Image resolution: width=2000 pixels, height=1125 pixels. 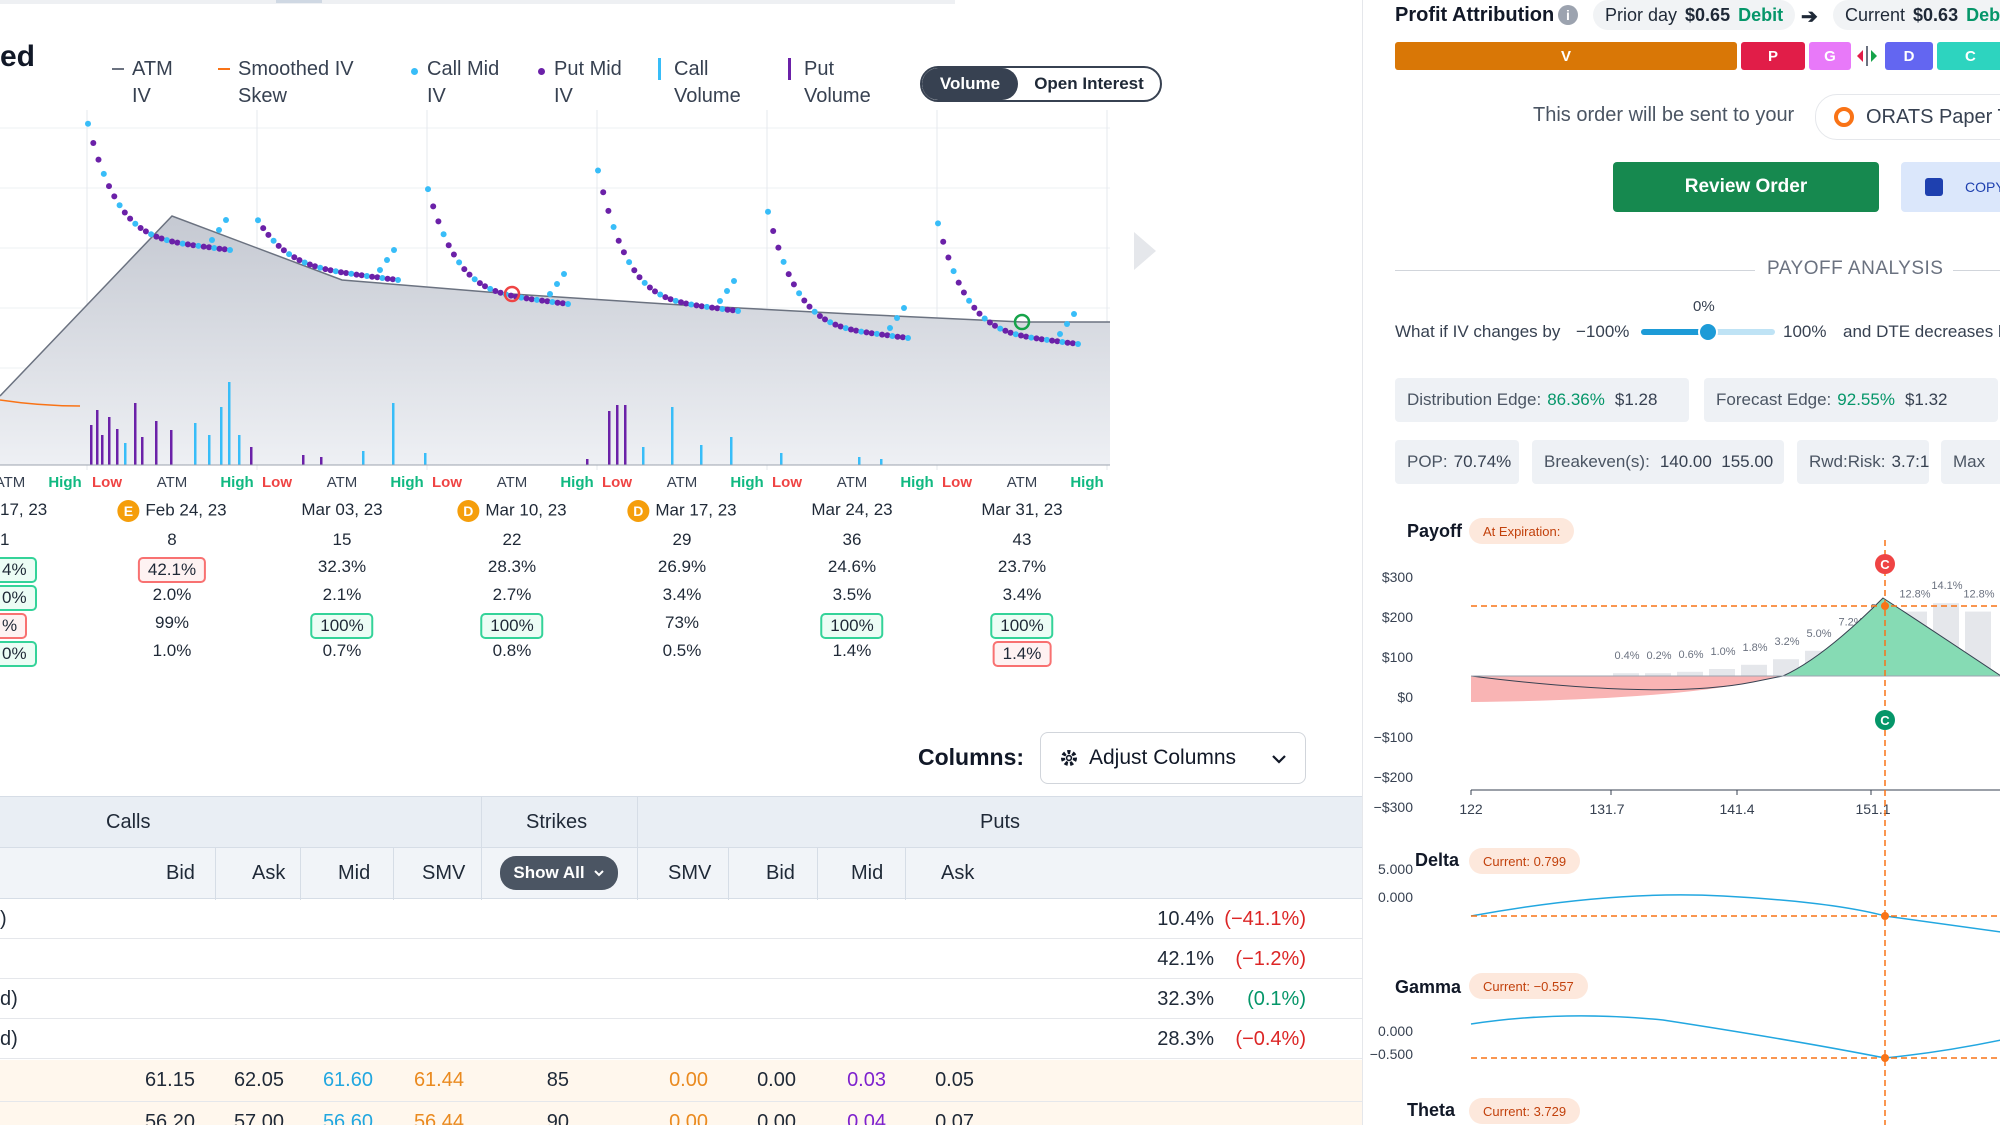 I want to click on copy-button: COPY, so click(x=1950, y=187).